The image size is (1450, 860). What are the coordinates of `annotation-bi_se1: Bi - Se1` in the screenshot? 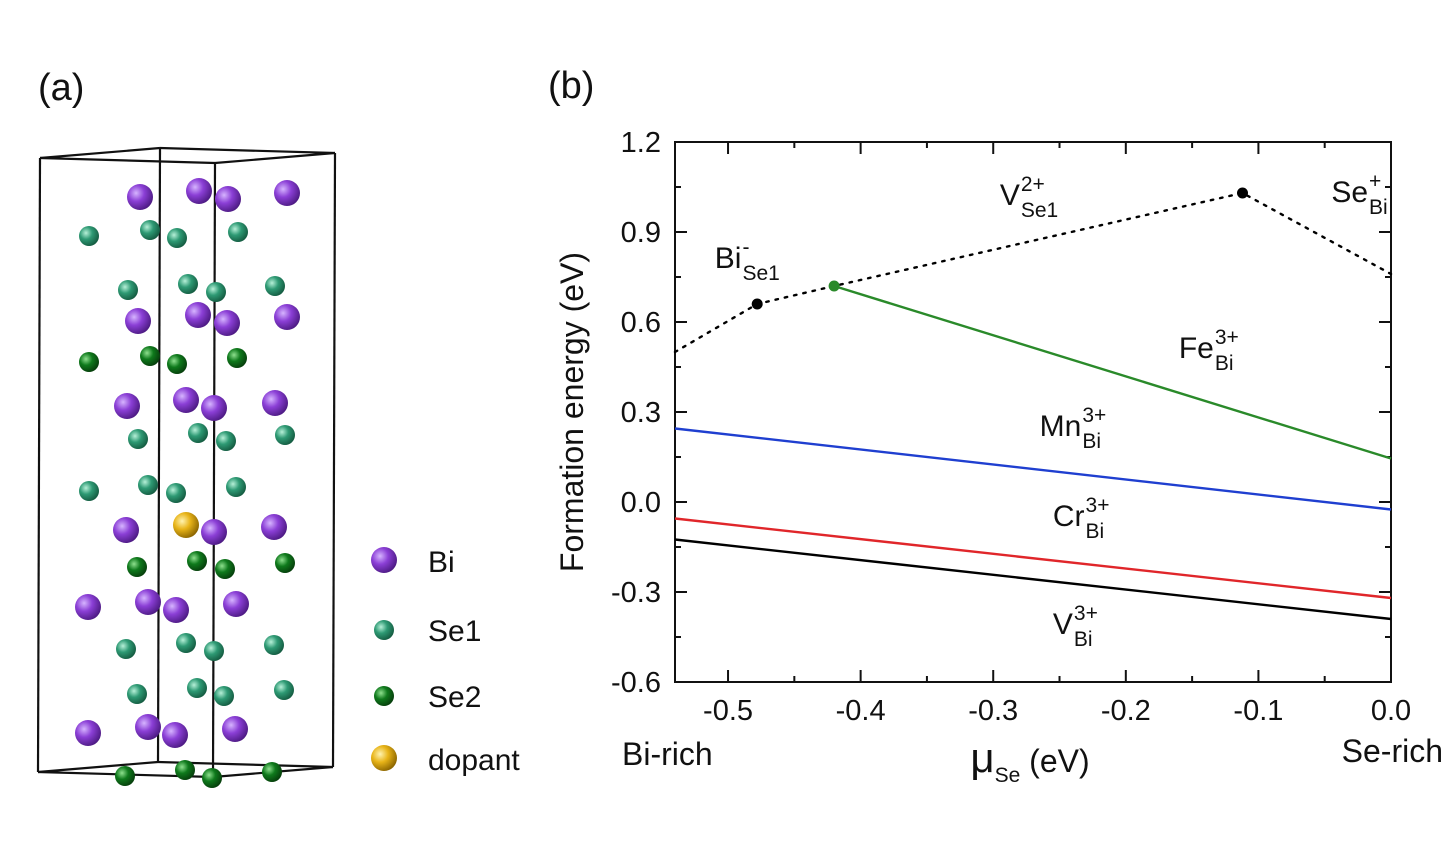 It's located at (747, 260).